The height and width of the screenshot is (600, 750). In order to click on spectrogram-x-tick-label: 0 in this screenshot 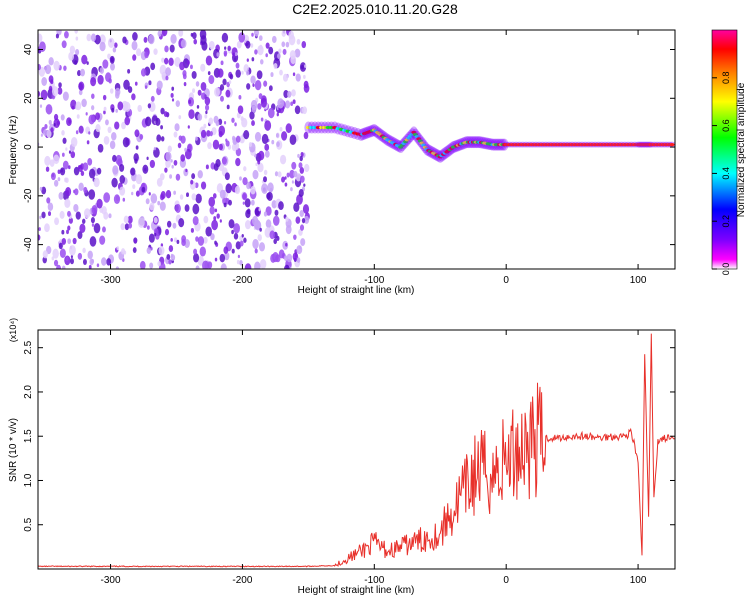, I will do `click(506, 280)`.